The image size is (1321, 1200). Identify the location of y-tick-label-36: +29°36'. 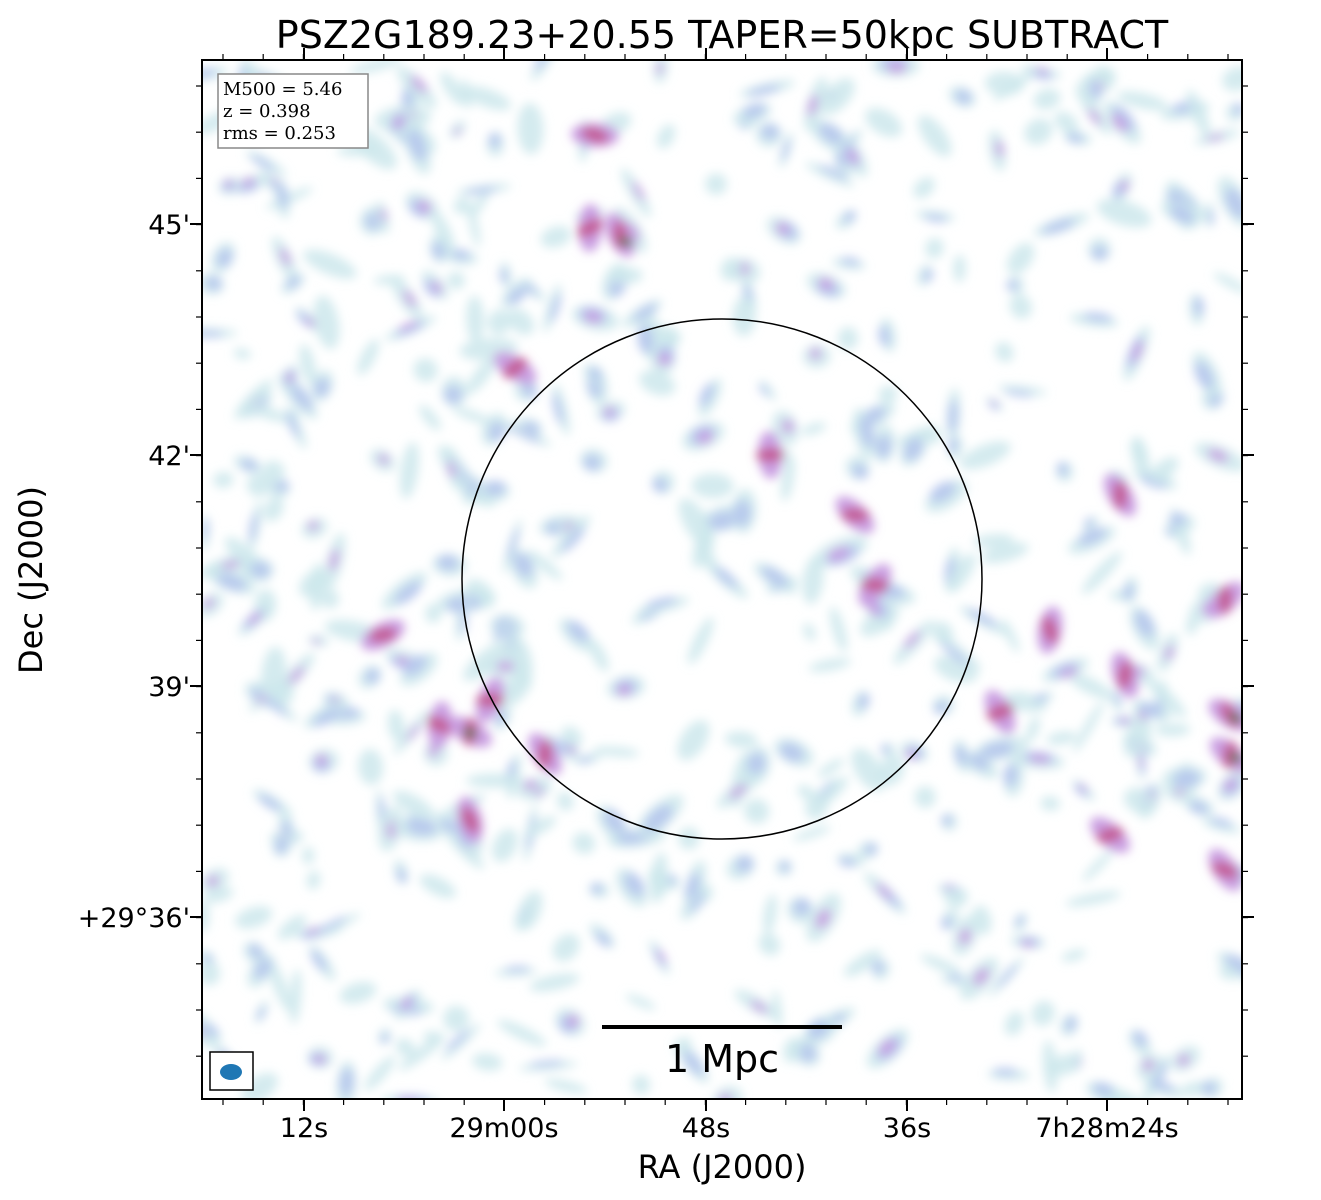
(134, 918).